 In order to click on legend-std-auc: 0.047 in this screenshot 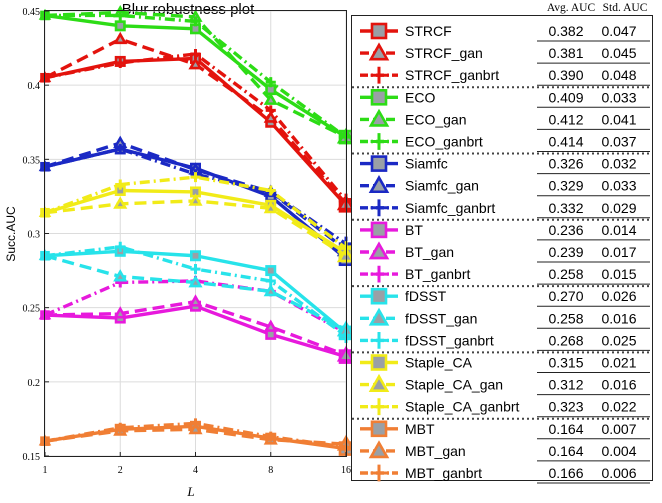, I will do `click(618, 31)`.